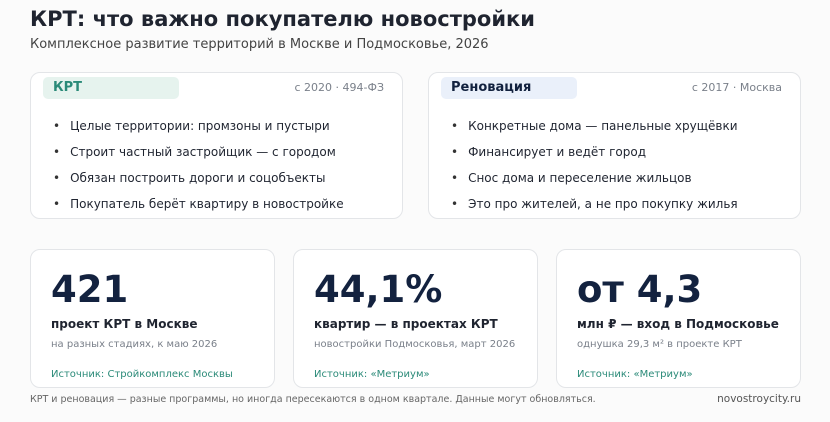 This screenshot has width=830, height=422. Describe the element at coordinates (640, 289) in the screenshot. I see `stat-value: от 4,3` at that location.